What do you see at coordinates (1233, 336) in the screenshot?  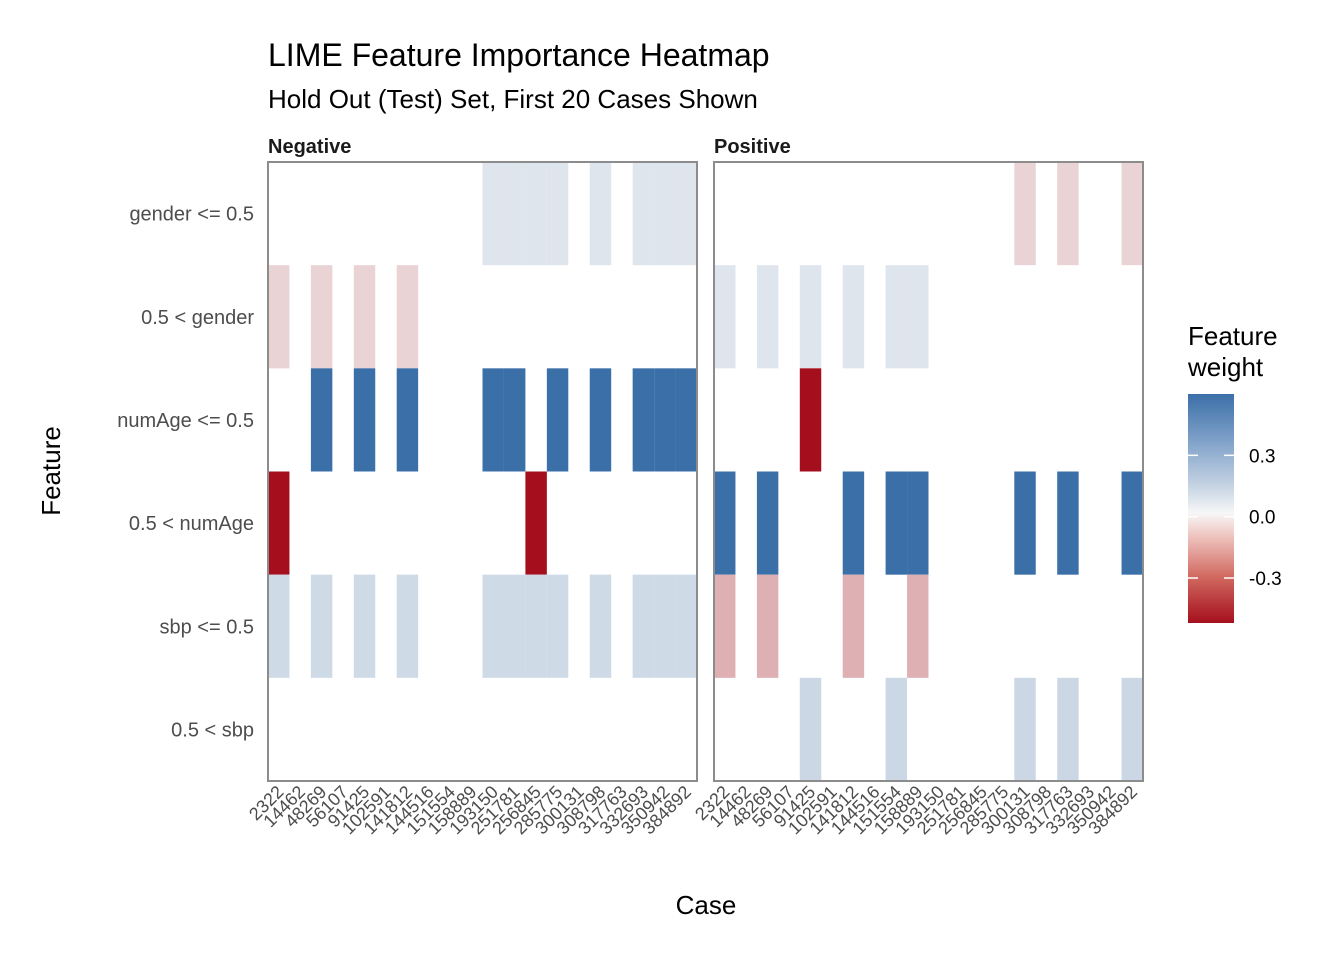 I see `legend-title-line1: Feature` at bounding box center [1233, 336].